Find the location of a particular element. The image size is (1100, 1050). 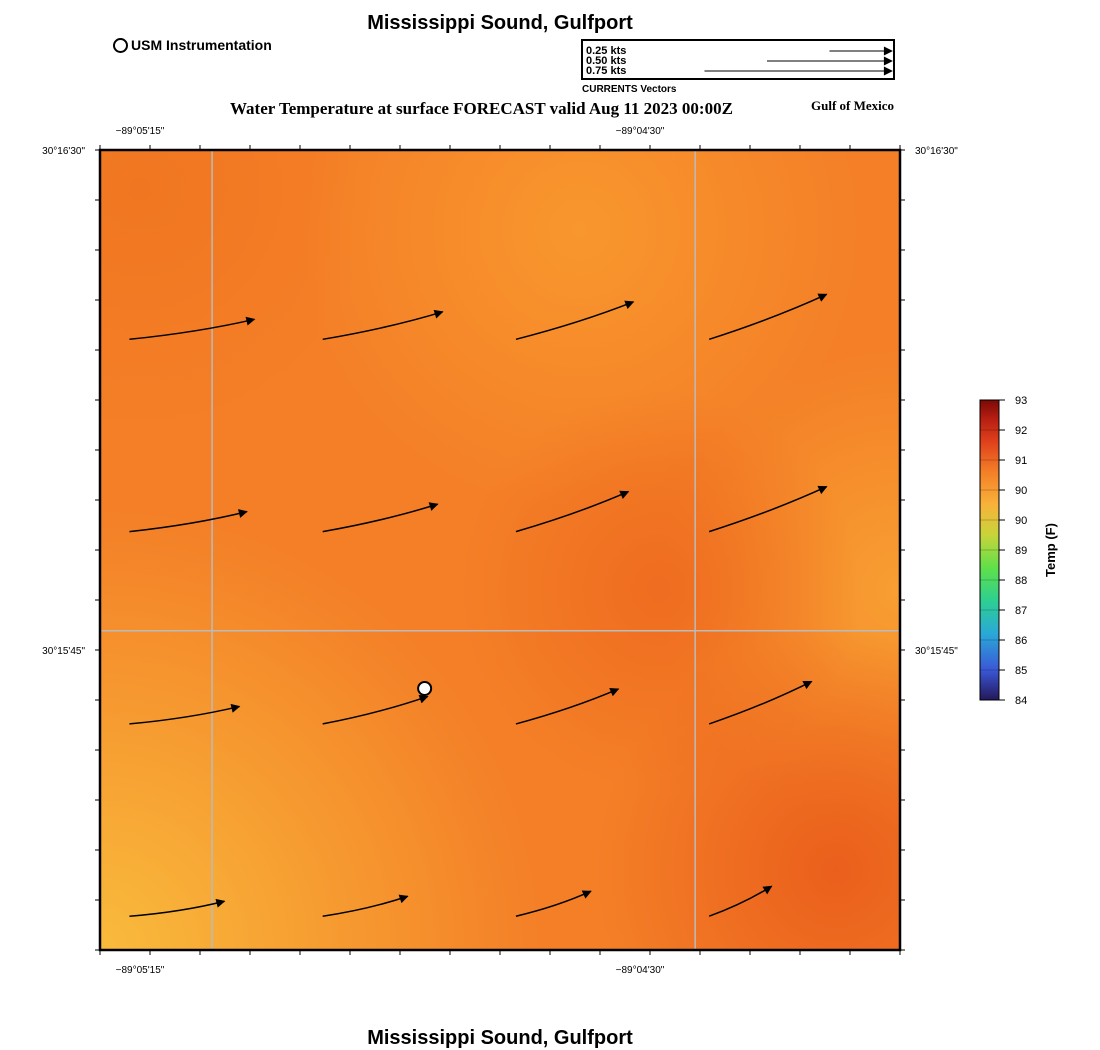

colorbar: 84 85 86 87 88 89 90 90 91 92 93 Temp (F) is located at coordinates (1018, 551).